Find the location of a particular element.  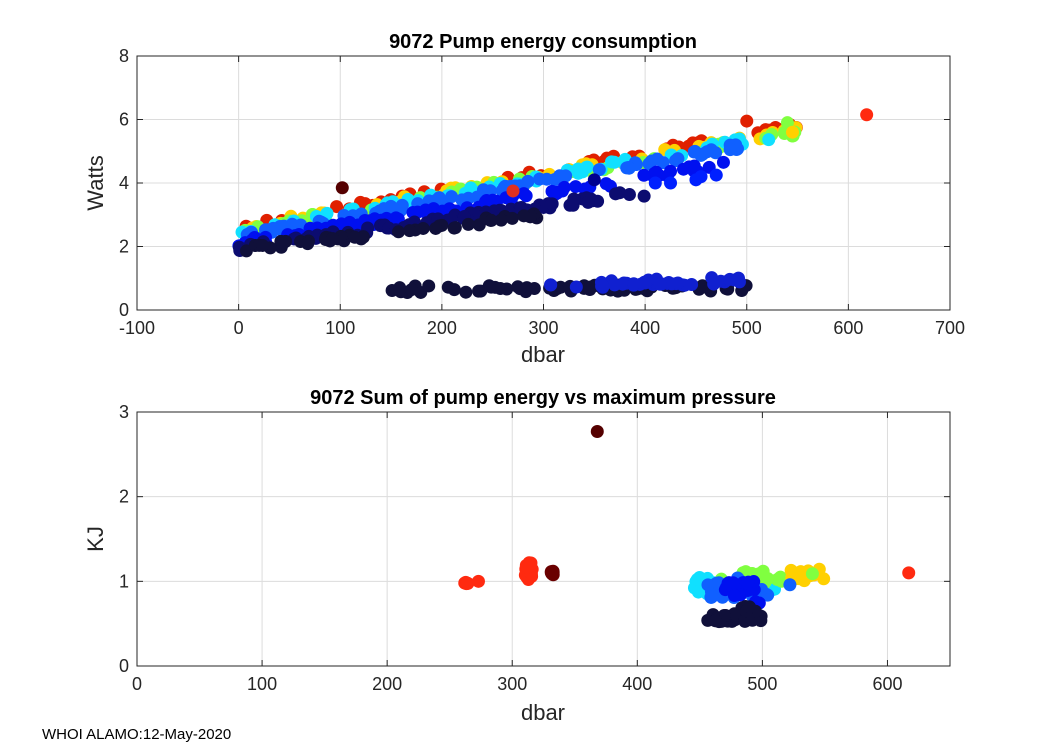

x-tick-label: 400 is located at coordinates (637, 684).